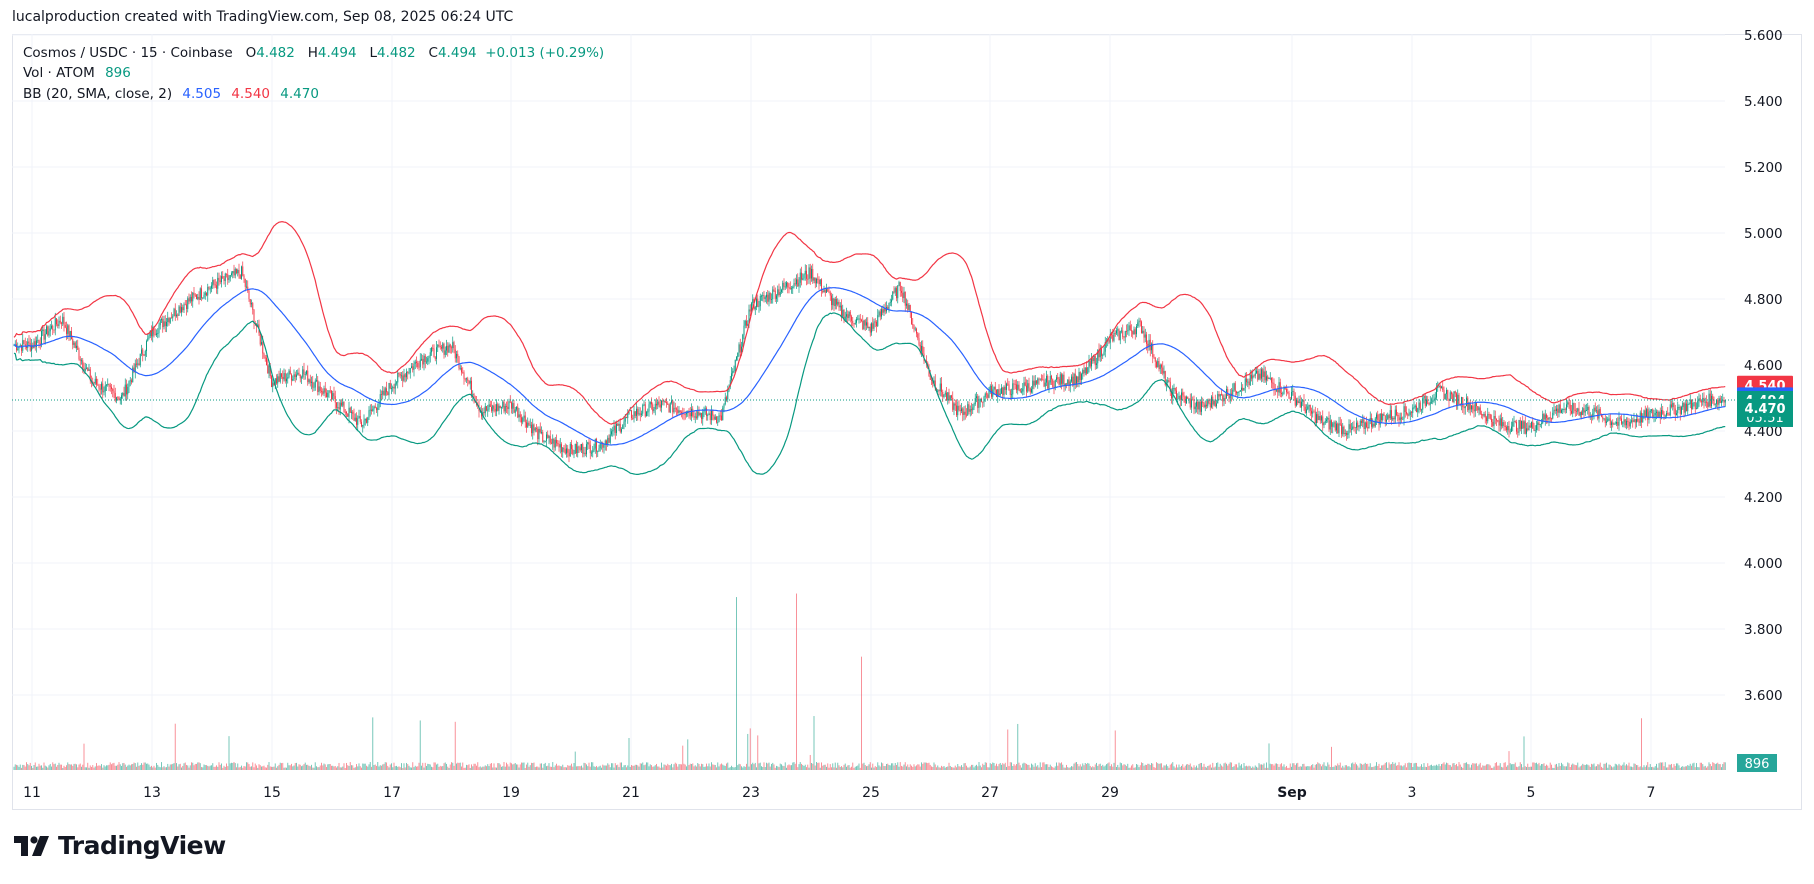 The height and width of the screenshot is (884, 1814). I want to click on tradingview-logo: TradingView, so click(120, 845).